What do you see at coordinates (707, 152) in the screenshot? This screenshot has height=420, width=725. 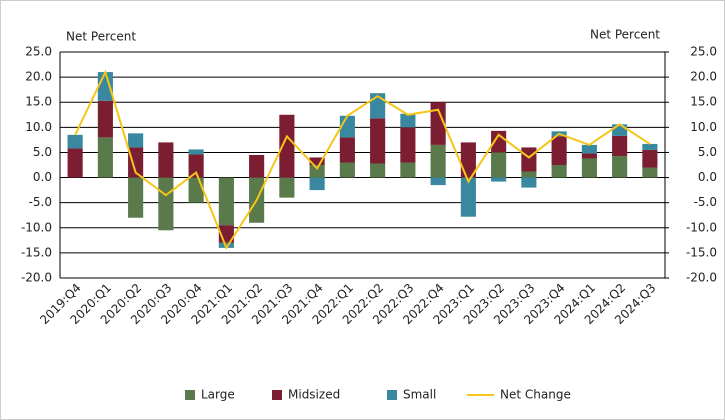 I see `y2-tick-label: 5.0` at bounding box center [707, 152].